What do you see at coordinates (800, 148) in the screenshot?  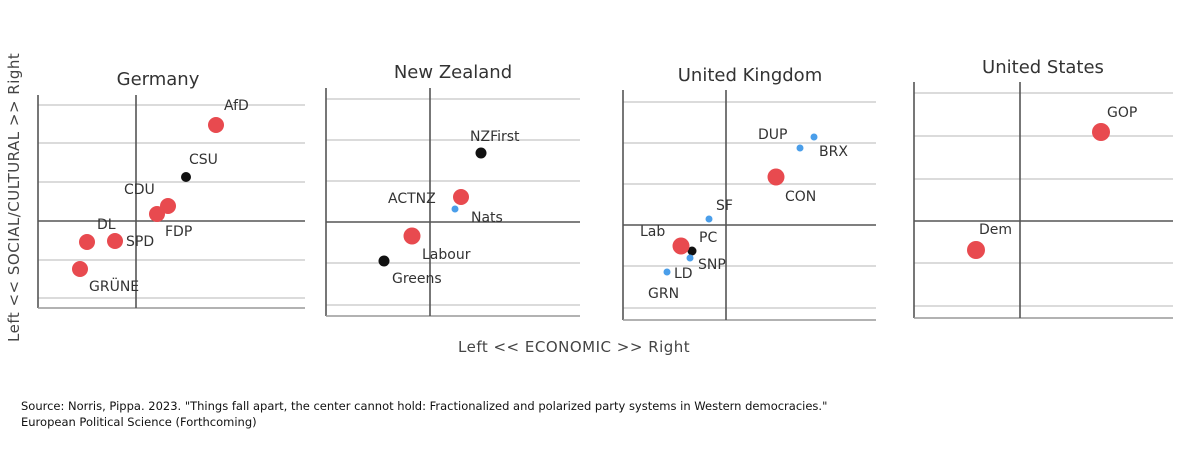 I see `point-brx` at bounding box center [800, 148].